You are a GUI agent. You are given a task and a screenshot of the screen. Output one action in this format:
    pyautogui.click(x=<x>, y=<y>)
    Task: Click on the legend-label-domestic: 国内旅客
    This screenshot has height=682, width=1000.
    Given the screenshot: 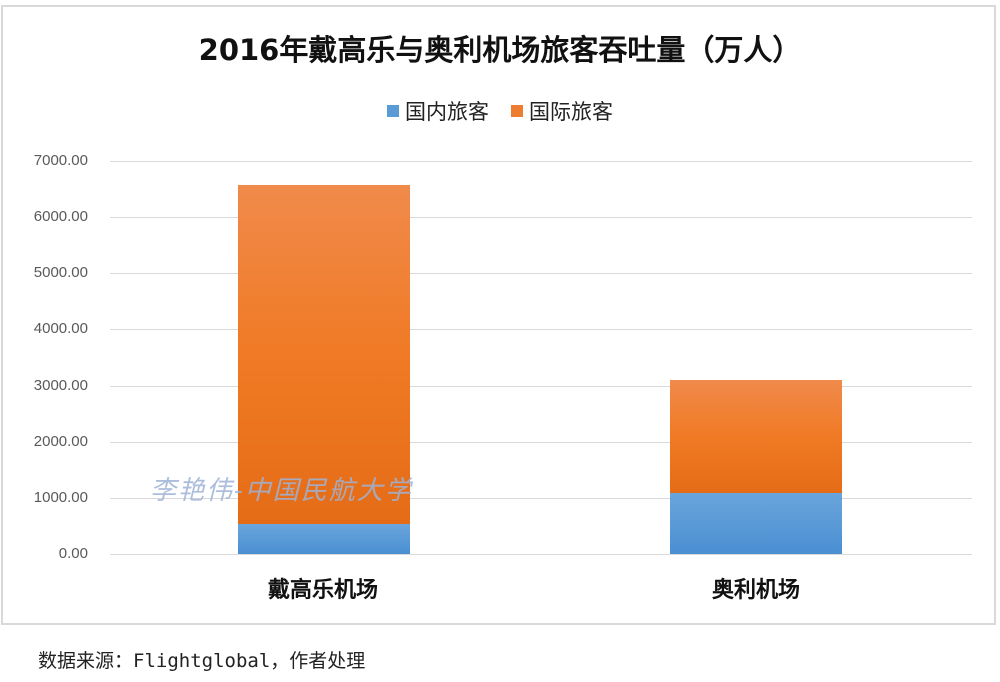 What is the action you would take?
    pyautogui.click(x=447, y=112)
    